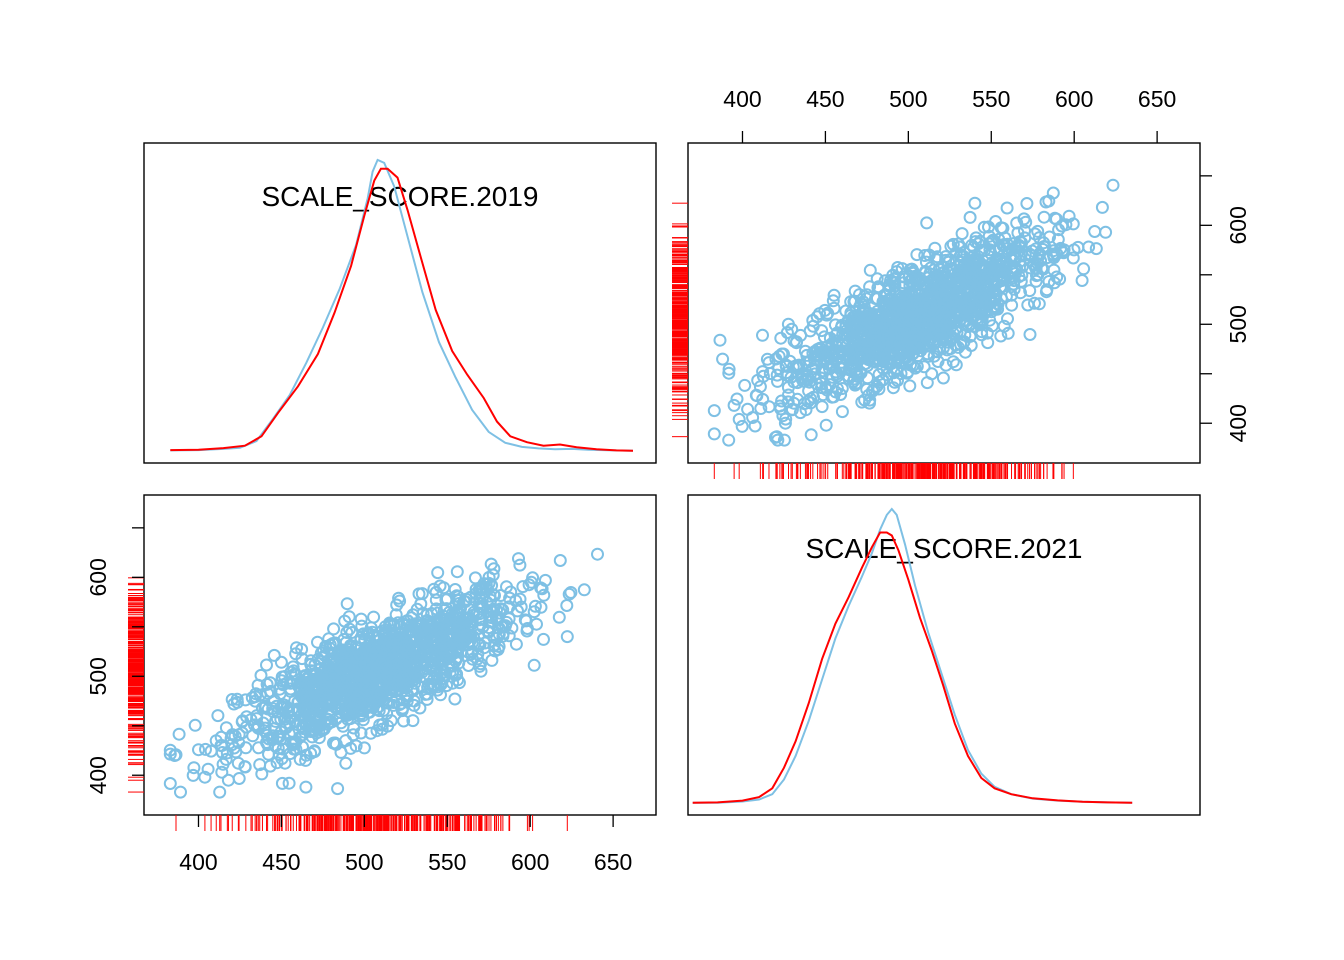 The image size is (1344, 960). I want to click on x-tick-label-bottom: 550, so click(447, 862).